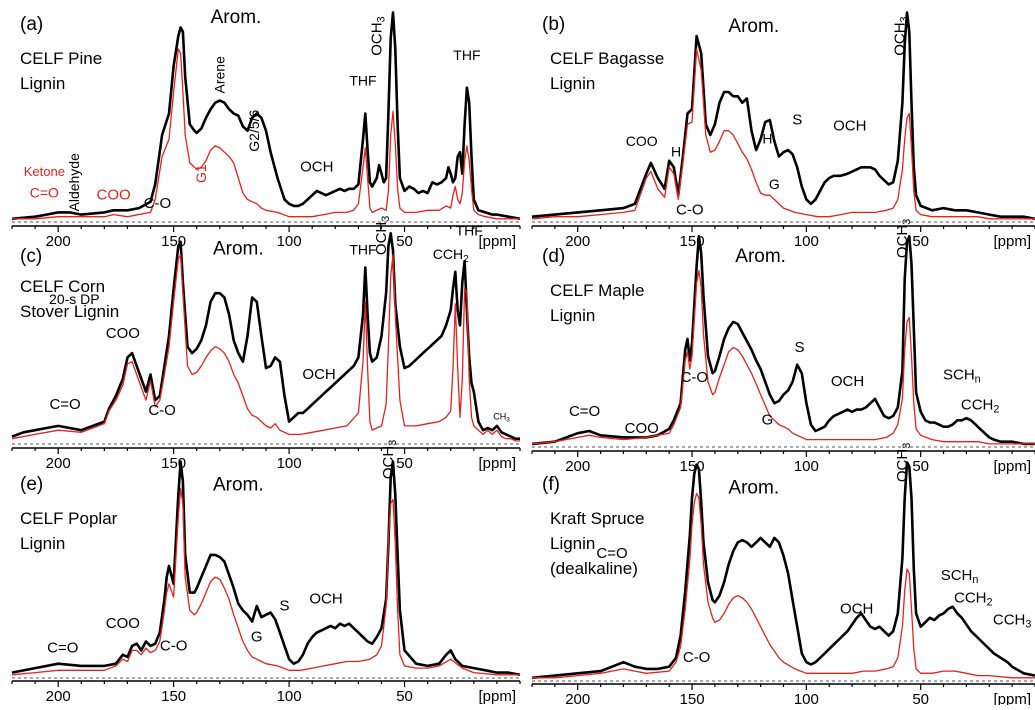  Describe the element at coordinates (607, 58) in the screenshot. I see `sample-name: CELF Bagasse` at that location.